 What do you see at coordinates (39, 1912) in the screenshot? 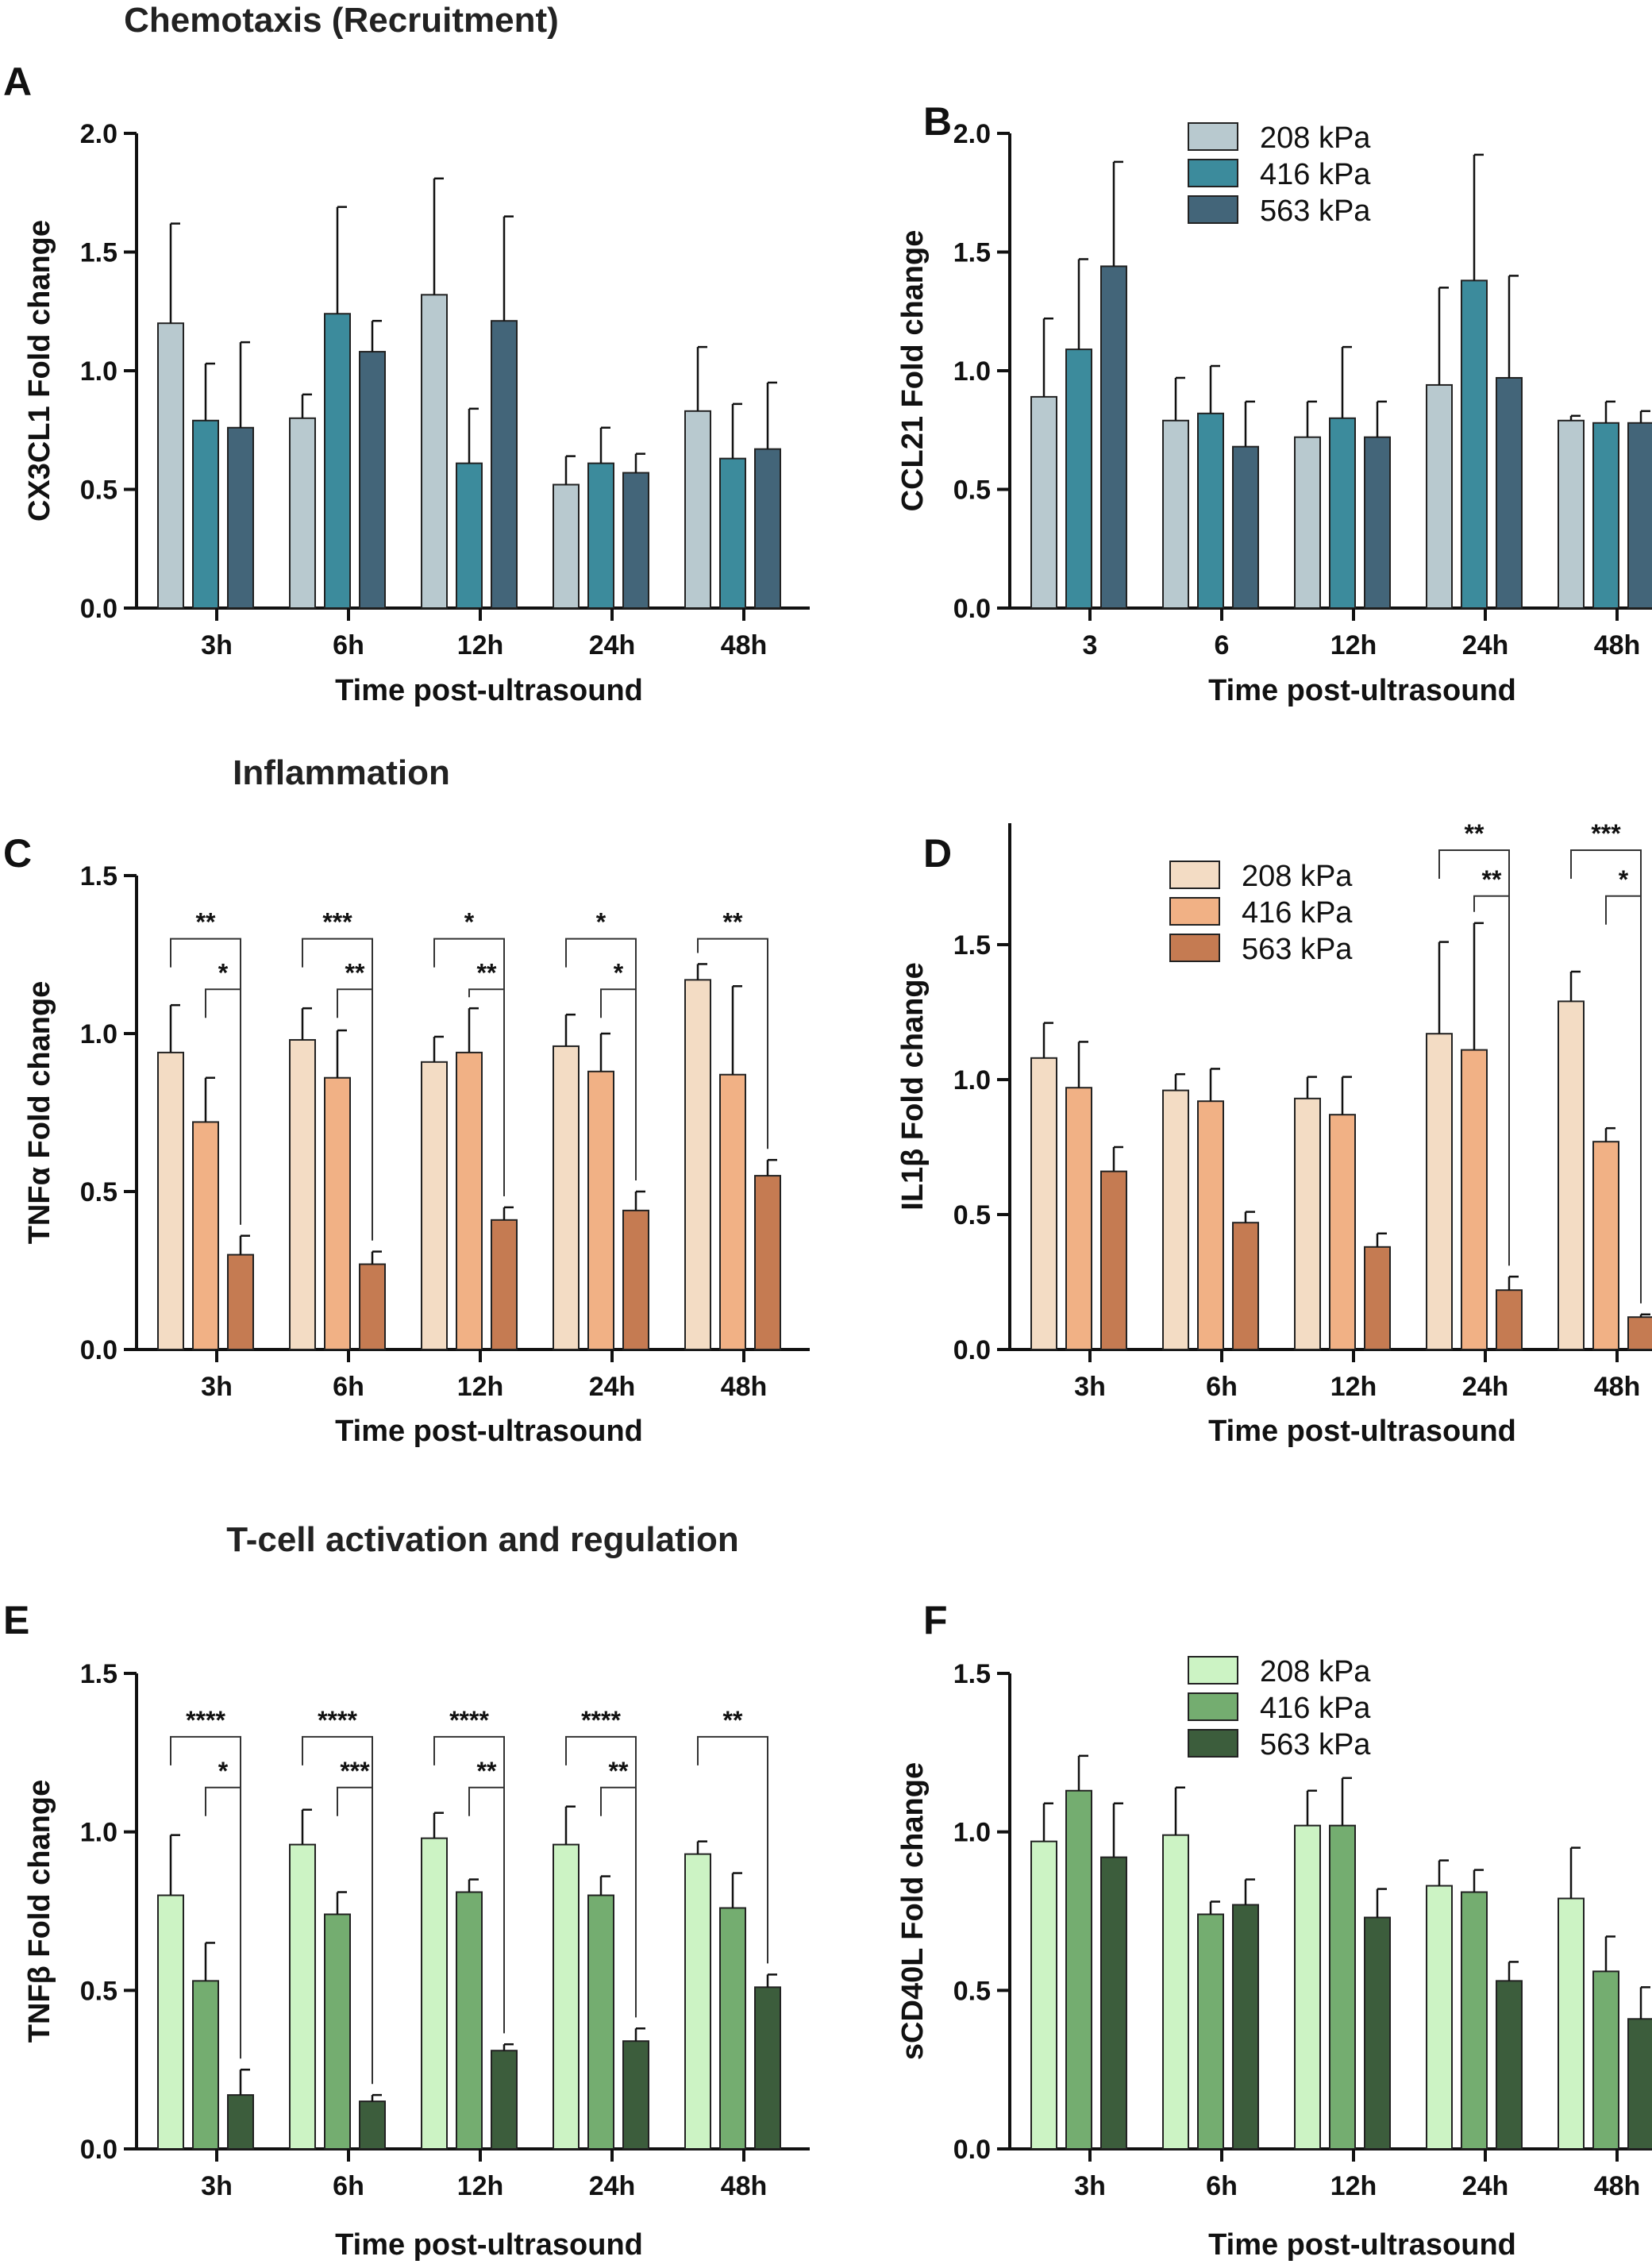
I see `y-axis-title: TNFβ Fold change` at bounding box center [39, 1912].